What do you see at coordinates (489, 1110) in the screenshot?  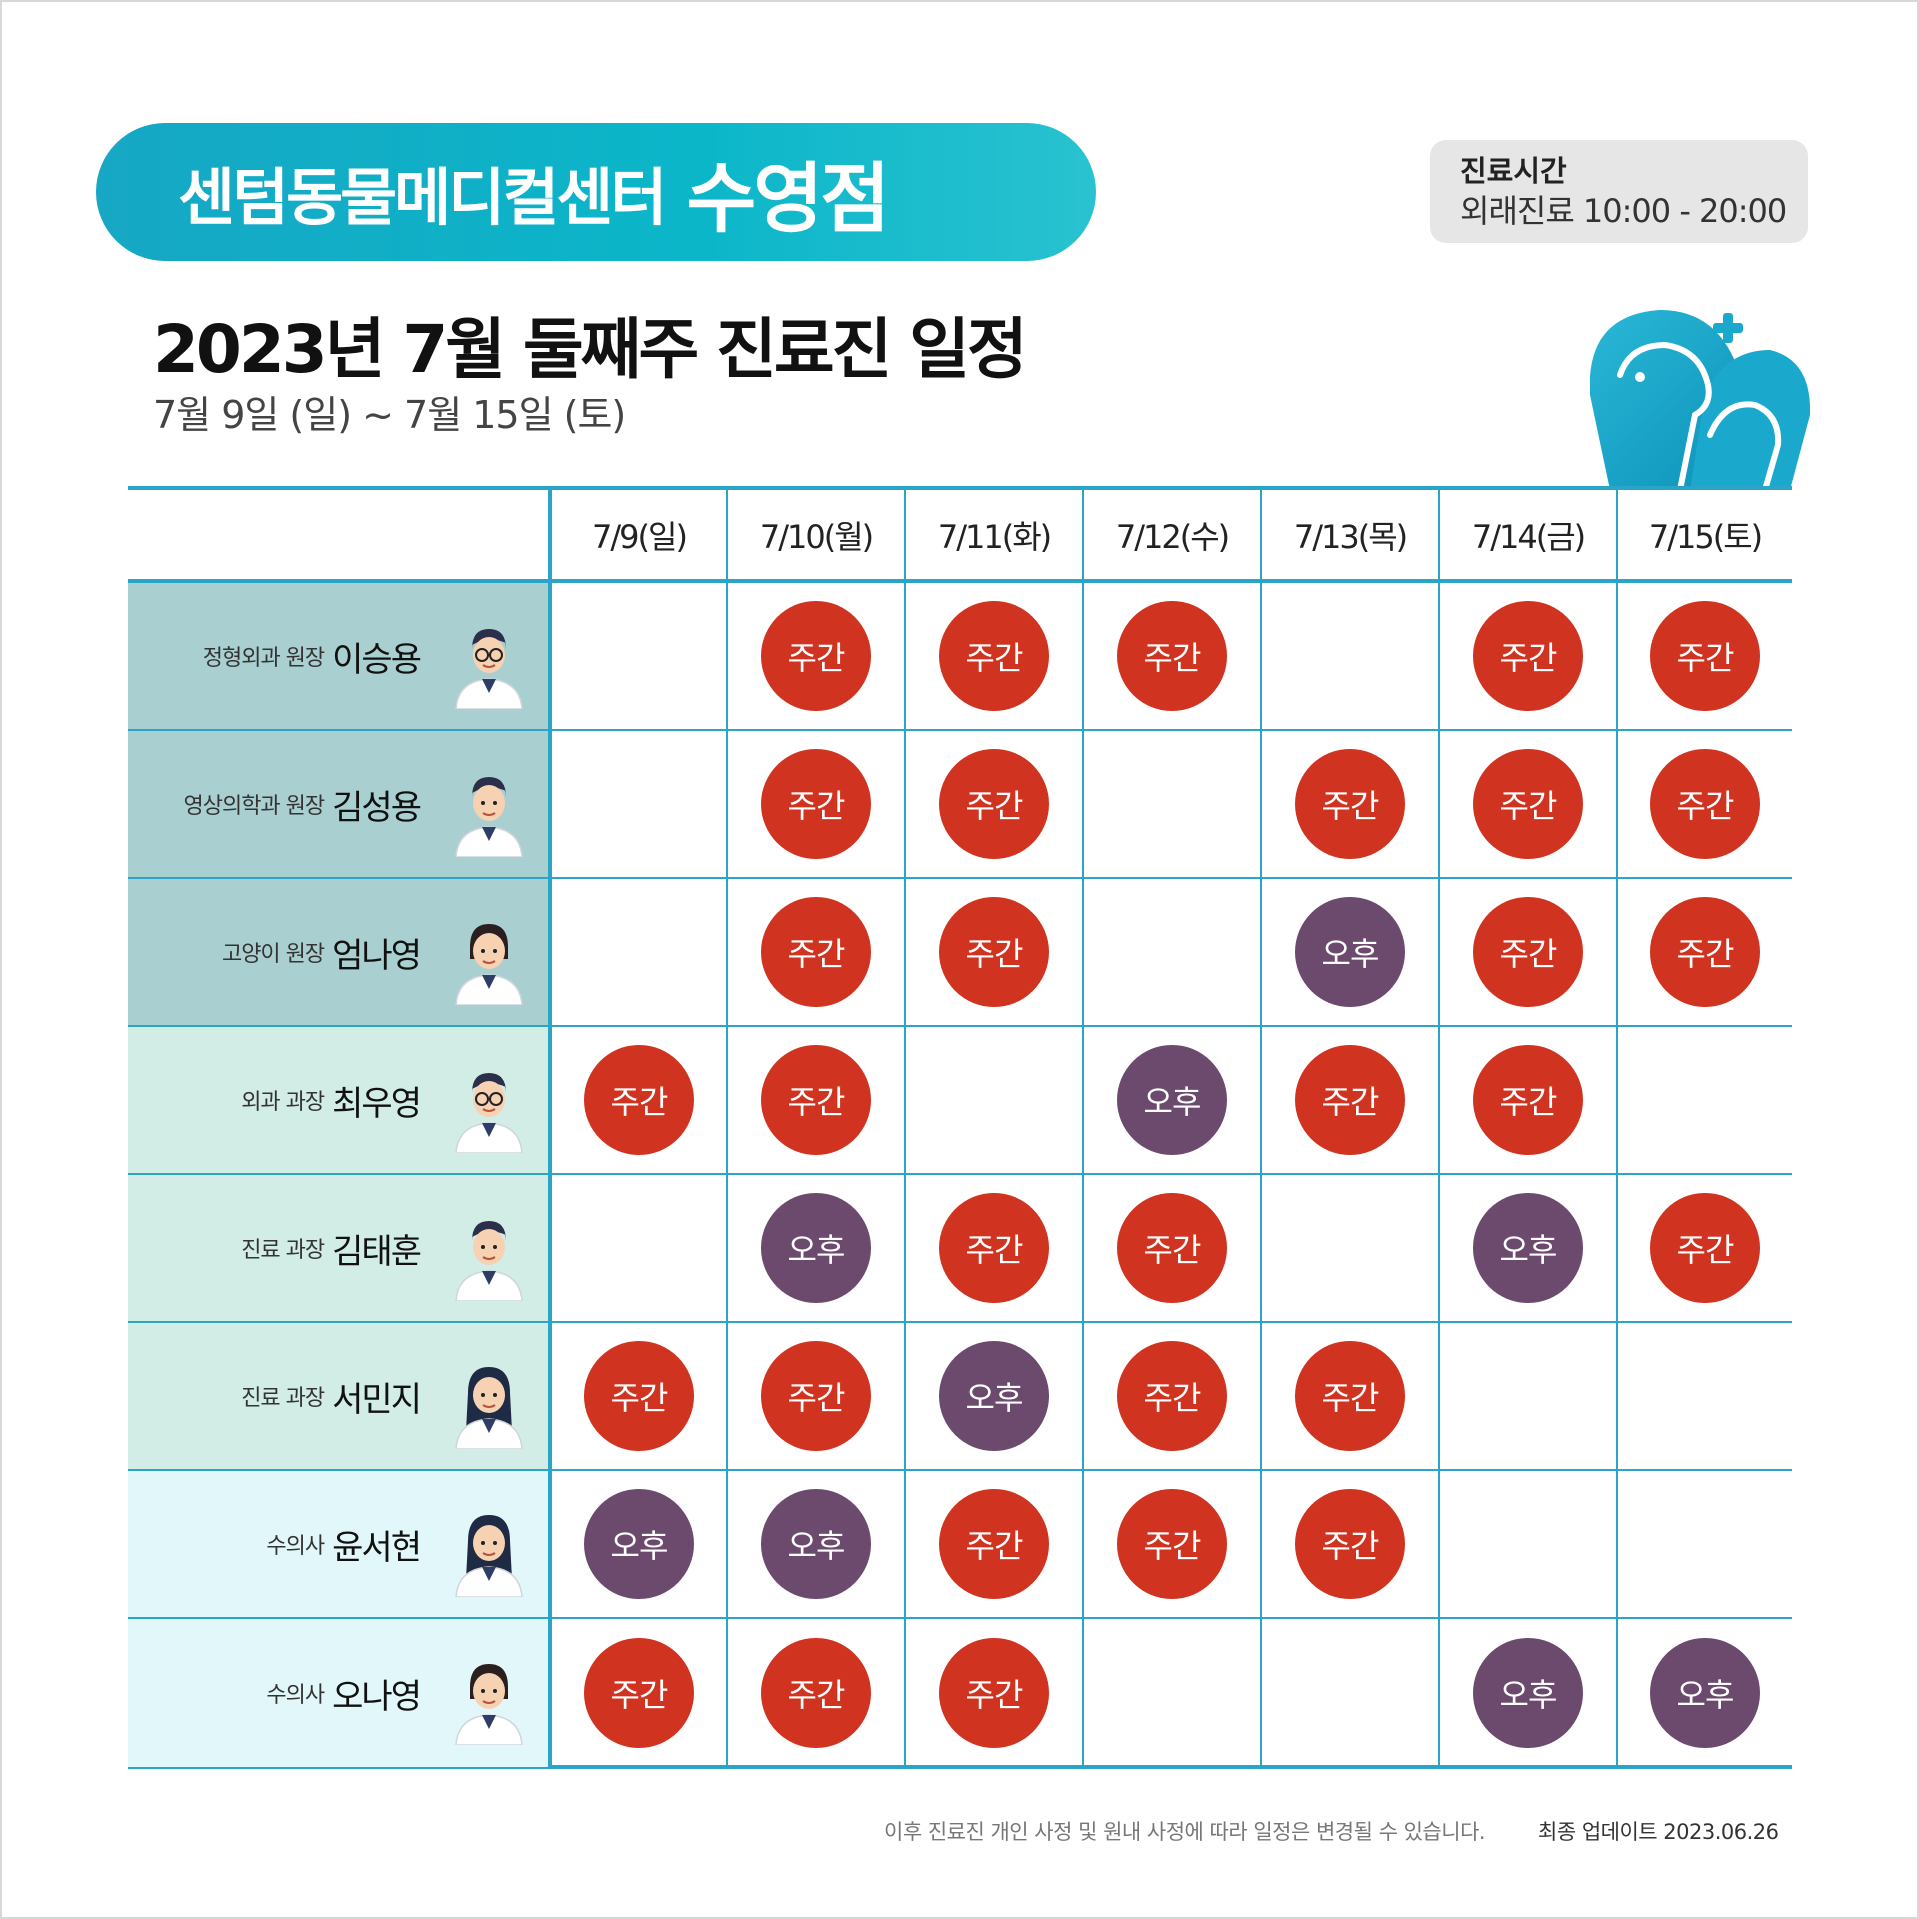 I see `doctor-male-glasses-icon` at bounding box center [489, 1110].